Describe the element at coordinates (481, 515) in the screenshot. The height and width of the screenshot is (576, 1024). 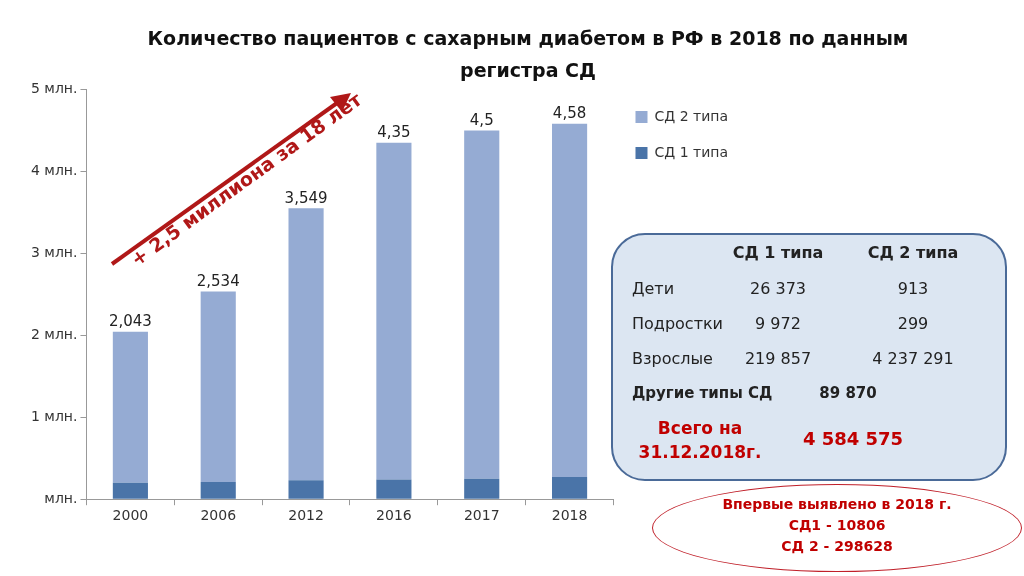
I see `x-tick-label: 2017` at that location.